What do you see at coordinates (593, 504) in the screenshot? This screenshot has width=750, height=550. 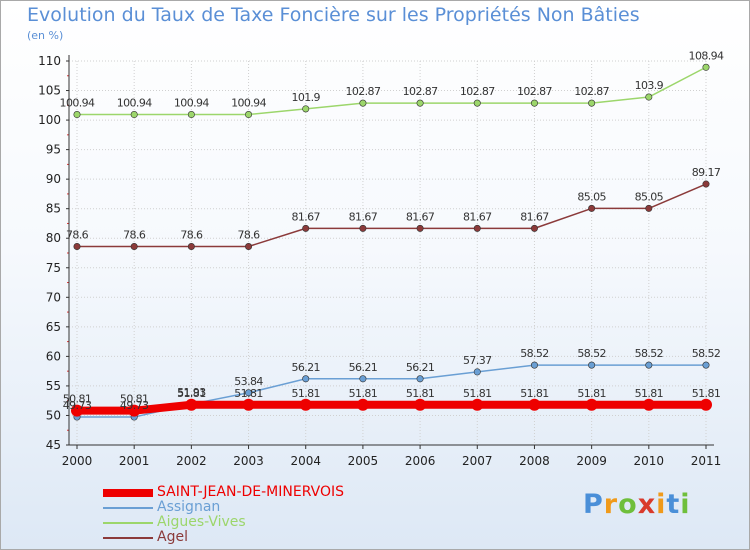 I see `logo-letter: P` at bounding box center [593, 504].